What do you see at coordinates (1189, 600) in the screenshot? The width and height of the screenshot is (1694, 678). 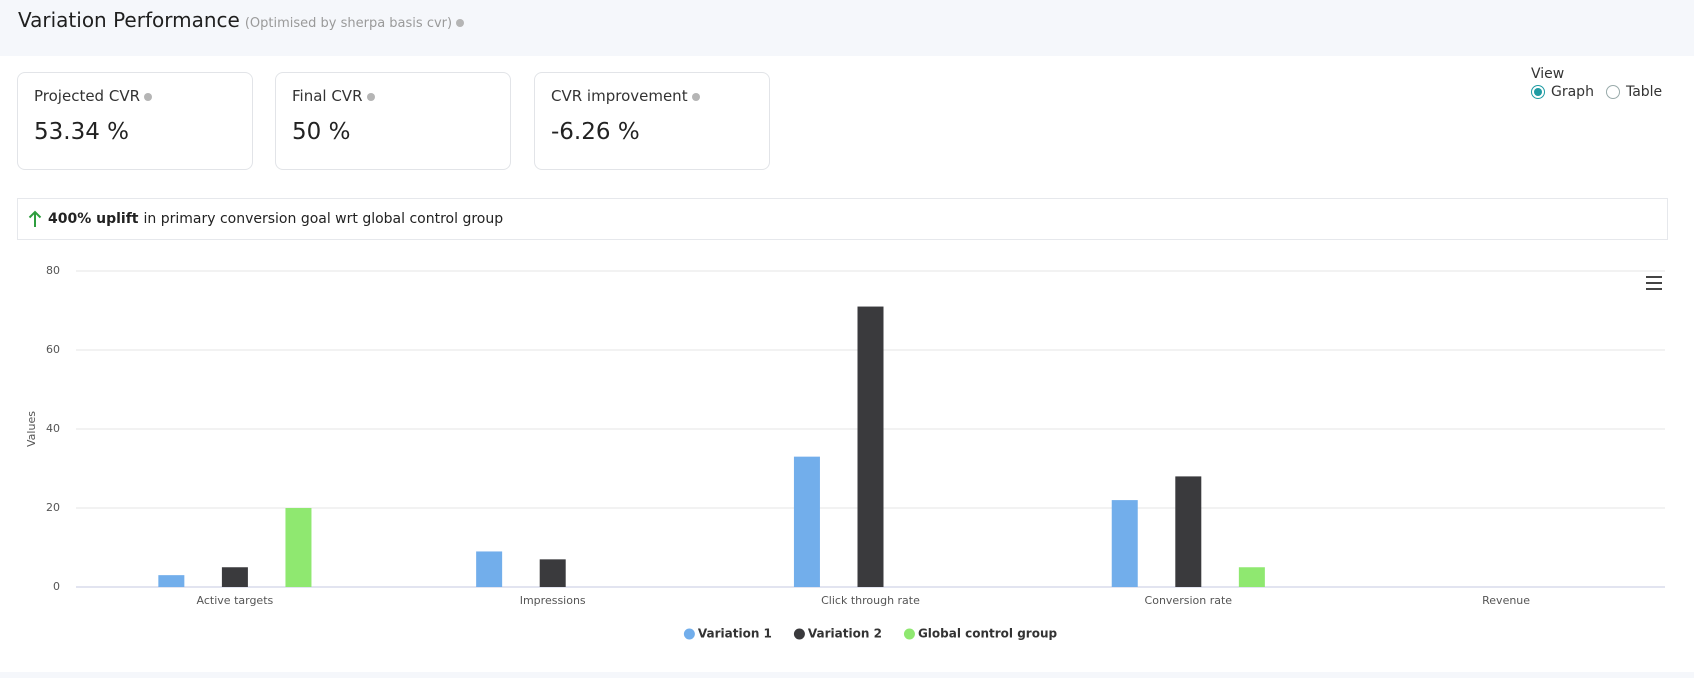 I see `x-tick-label: Conversion rate` at bounding box center [1189, 600].